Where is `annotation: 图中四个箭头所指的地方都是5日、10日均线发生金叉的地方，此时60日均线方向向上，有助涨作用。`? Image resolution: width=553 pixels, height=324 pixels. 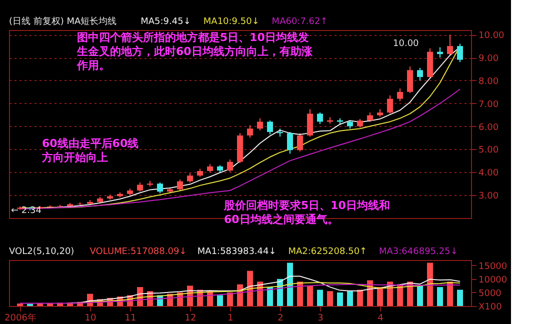
annotation: 图中四个箭头所指的地方都是5日、10日均线发生金叉的地方，此时60日均线方向向上，有助涨作用。 is located at coordinates (195, 51).